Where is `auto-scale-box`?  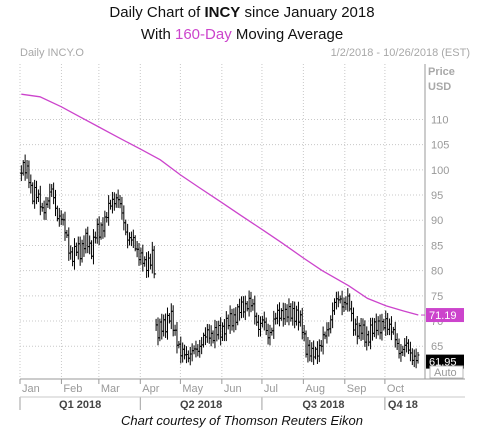
auto-scale-box is located at coordinates (446, 372).